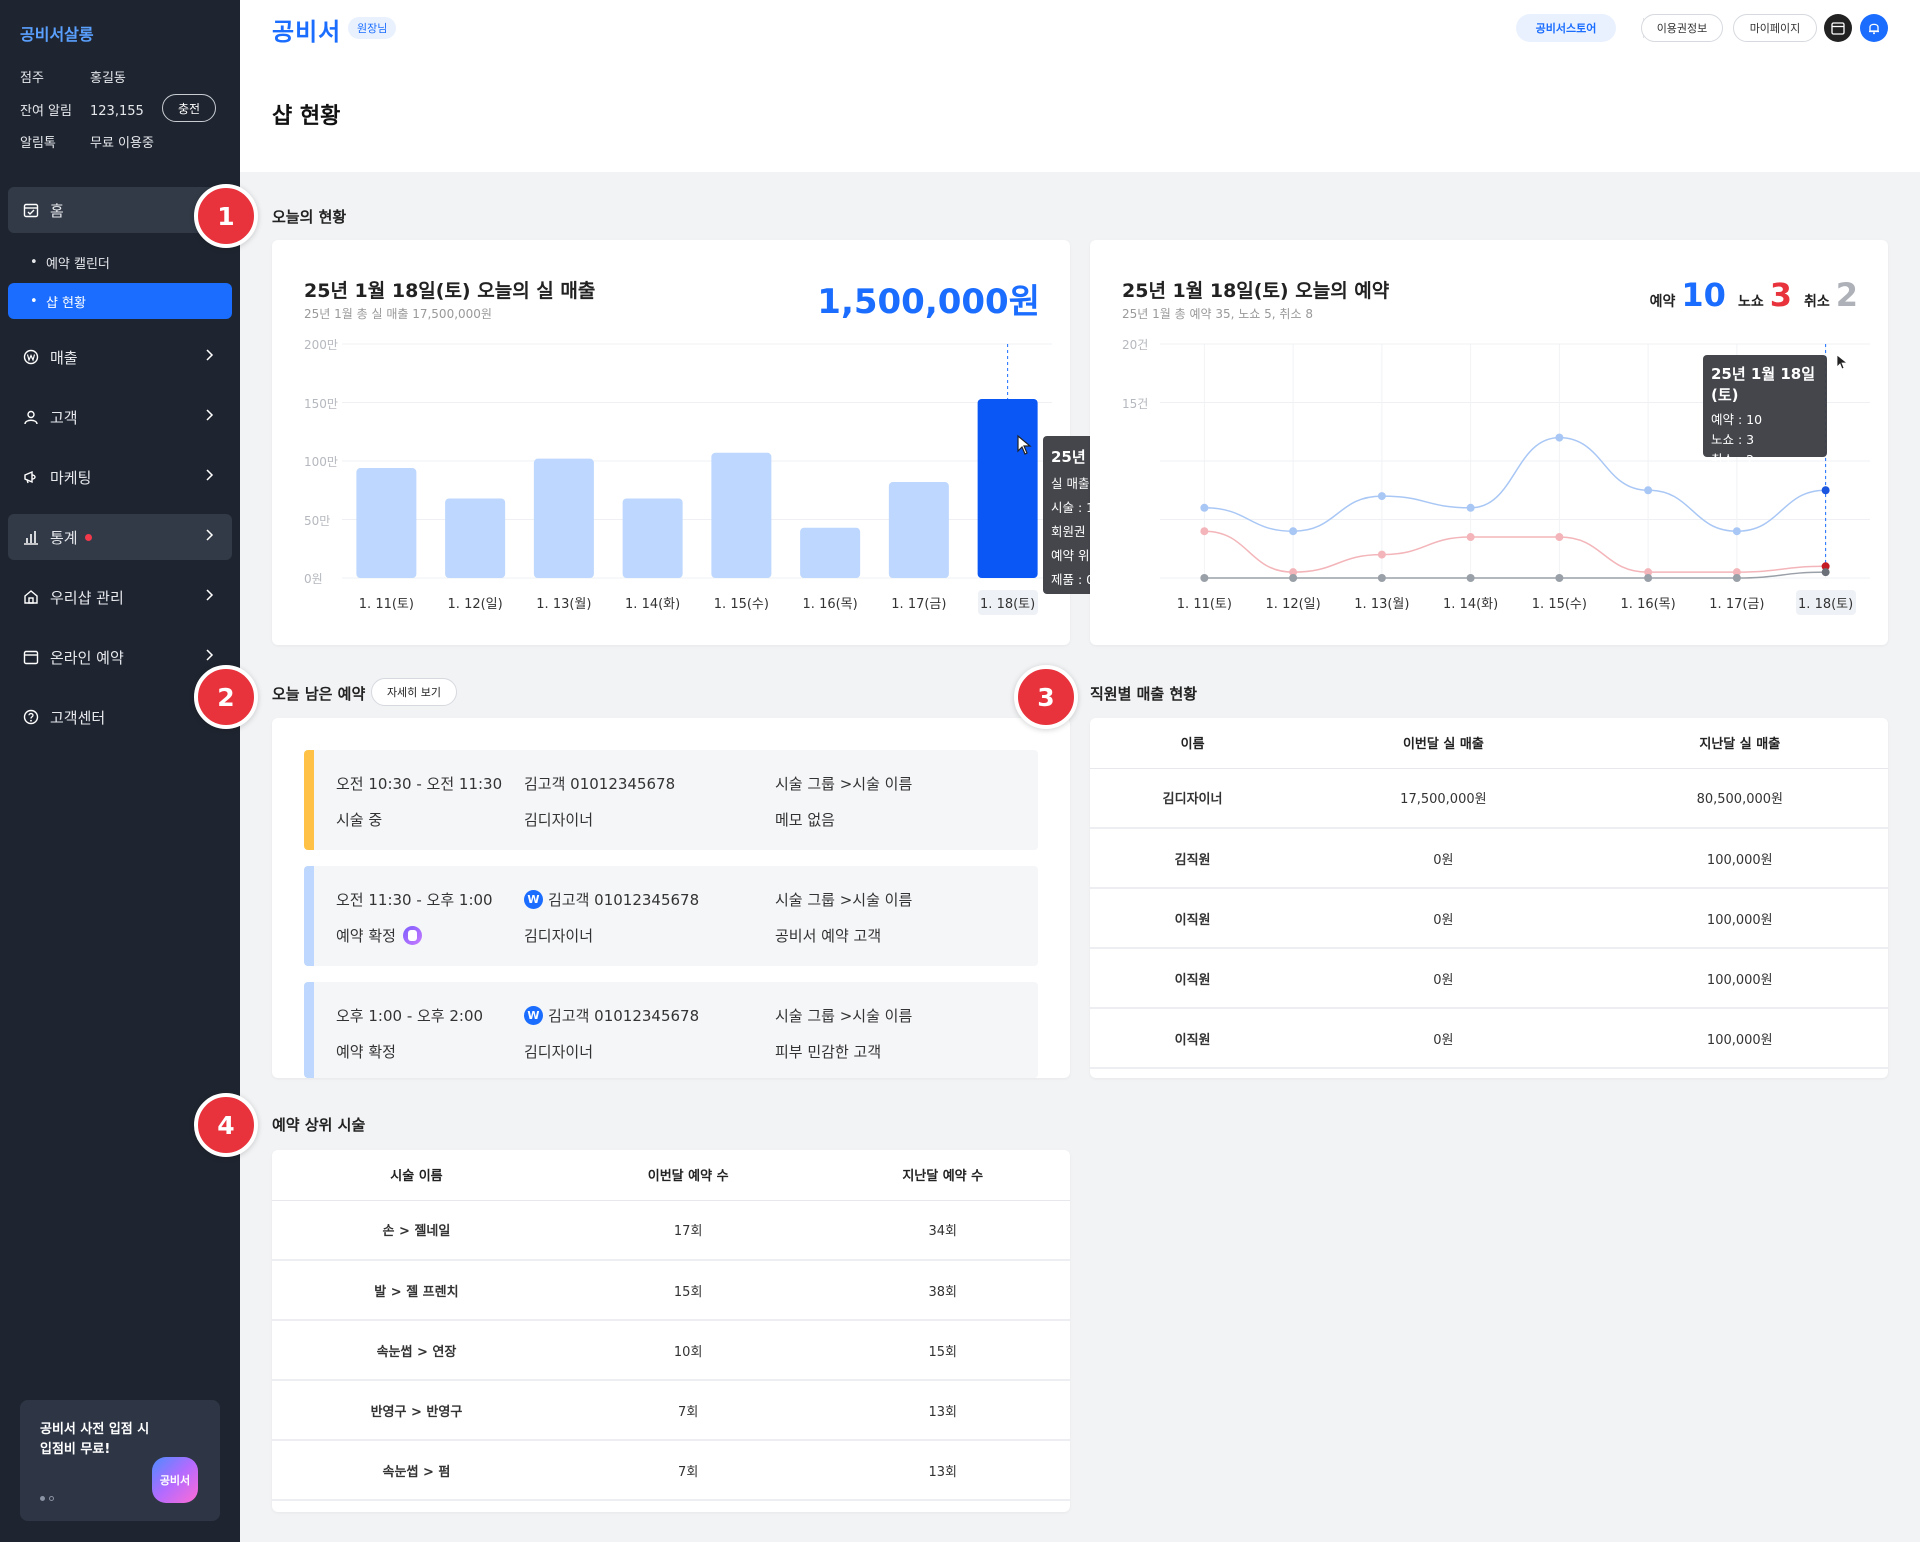 This screenshot has height=1542, width=1920. What do you see at coordinates (120, 301) in the screenshot?
I see `nav-sub-shop-status: • 샵 현황` at bounding box center [120, 301].